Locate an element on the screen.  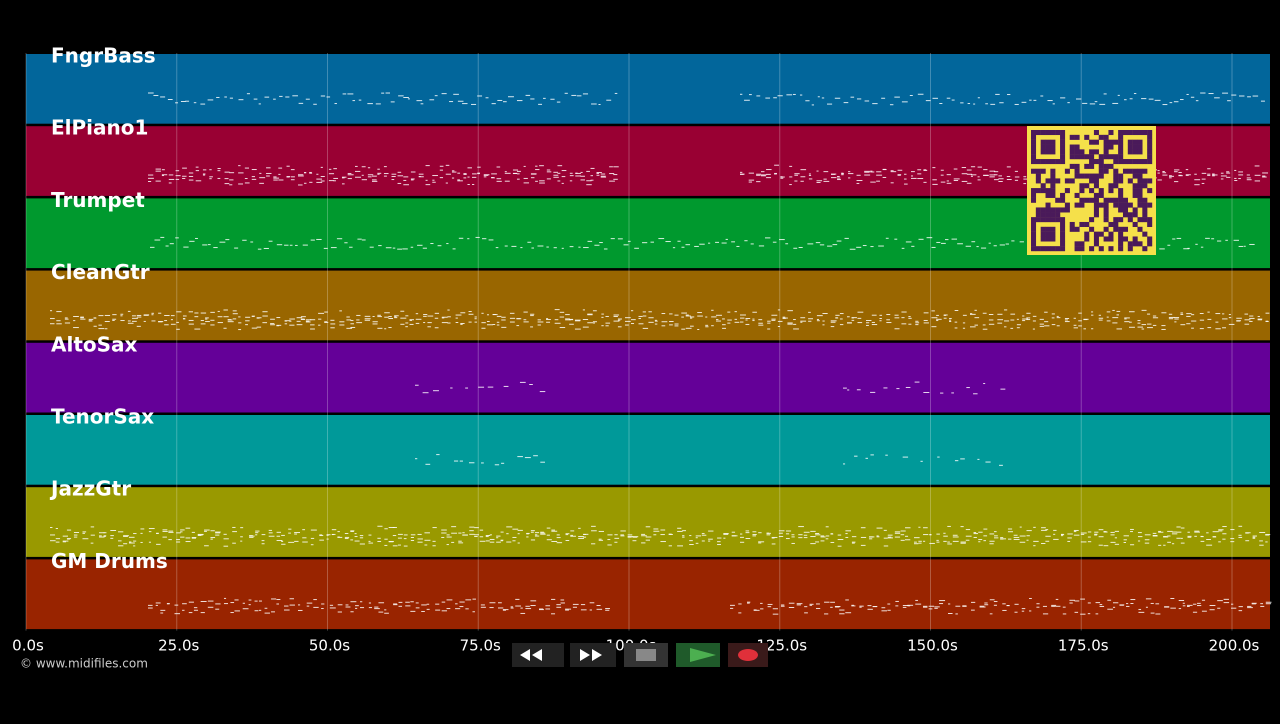
time-tick-label: 25.0s is located at coordinates (178, 646).